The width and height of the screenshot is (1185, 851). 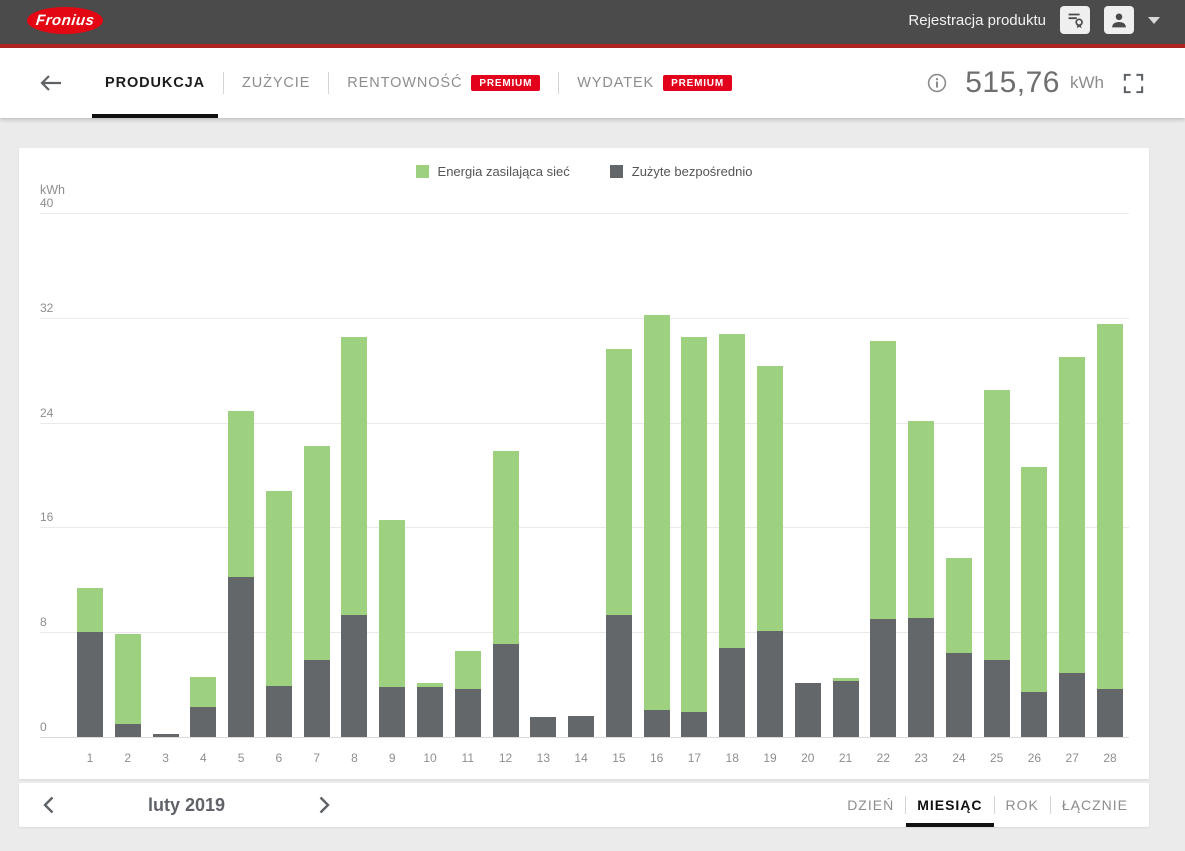 What do you see at coordinates (1022, 805) in the screenshot?
I see `range-tab-rok: ROK` at bounding box center [1022, 805].